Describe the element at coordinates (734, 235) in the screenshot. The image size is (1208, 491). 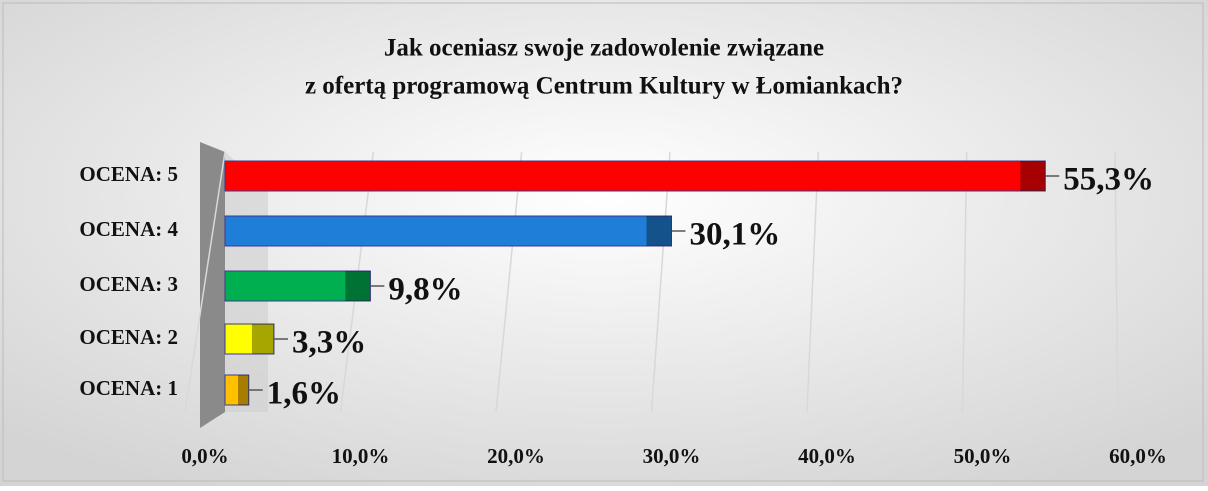
I see `value-label: 30,1%` at that location.